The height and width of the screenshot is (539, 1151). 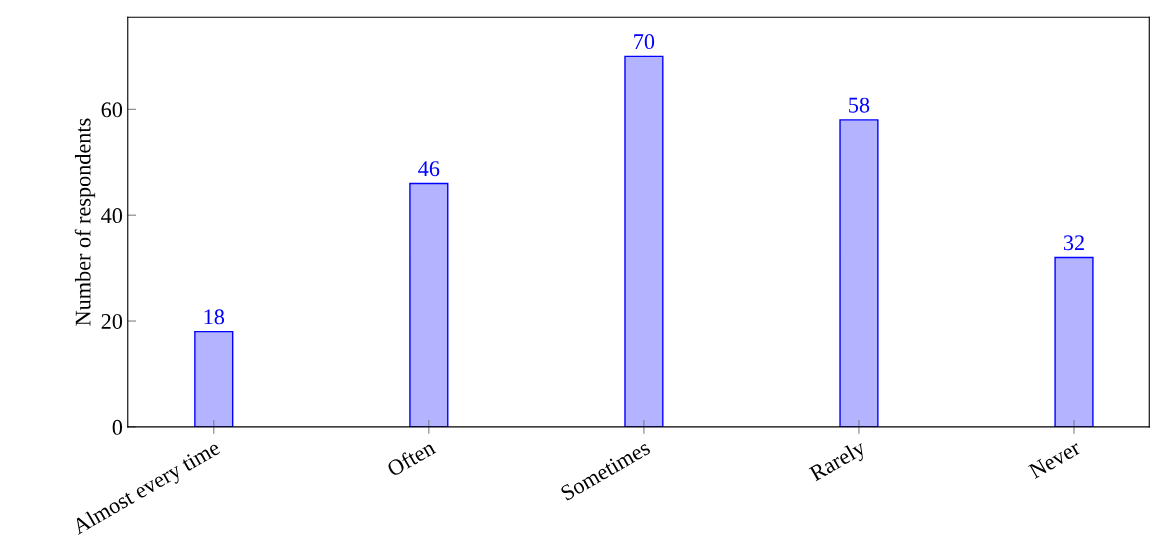 What do you see at coordinates (1073, 243) in the screenshot?
I see `data-label: 32` at bounding box center [1073, 243].